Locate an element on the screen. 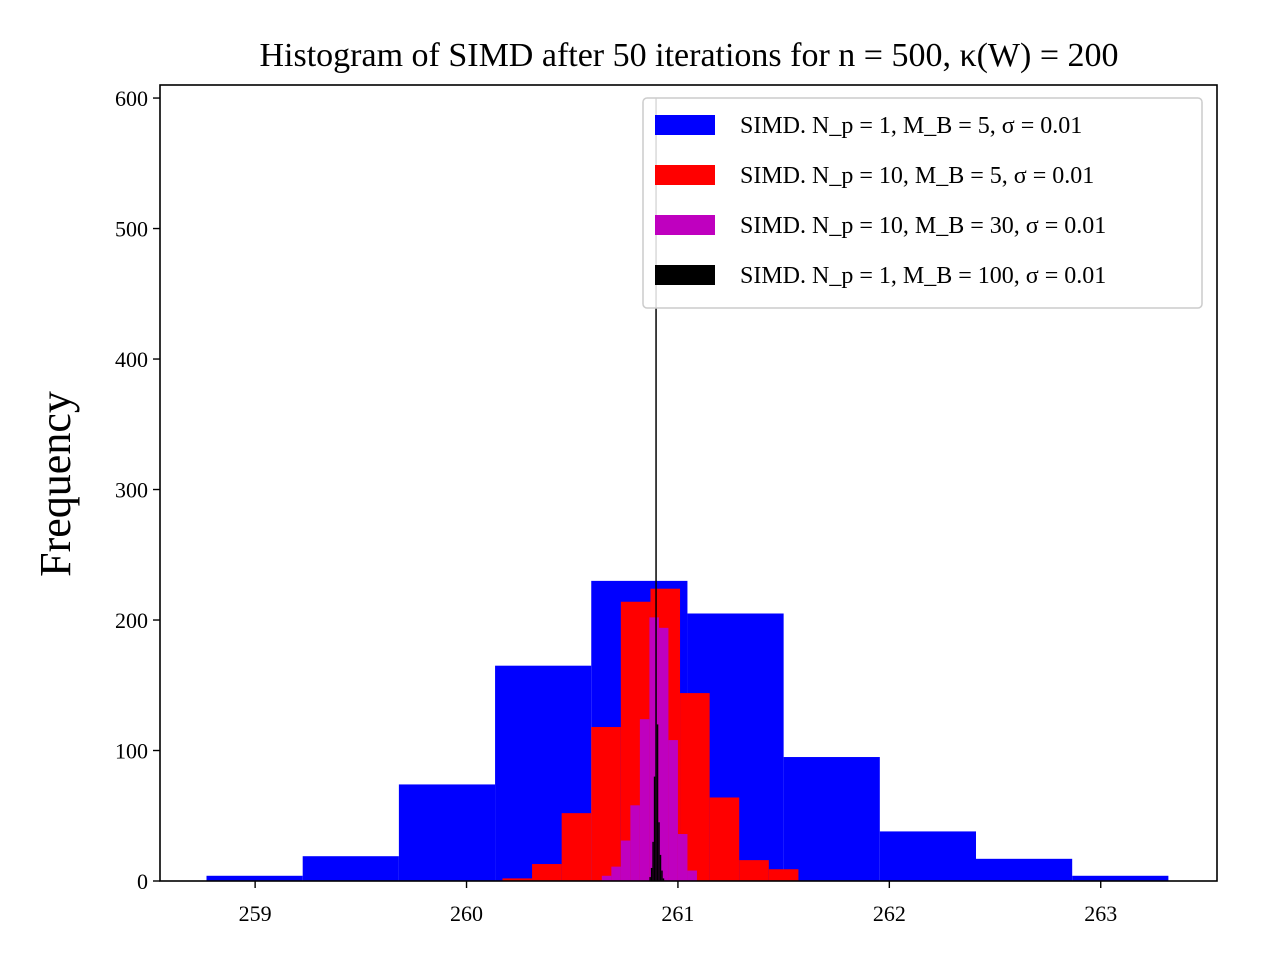 The width and height of the screenshot is (1280, 960). legend-entry: SIMD. N_p = 1, M_B = 100, σ = 0.01 is located at coordinates (923, 276).